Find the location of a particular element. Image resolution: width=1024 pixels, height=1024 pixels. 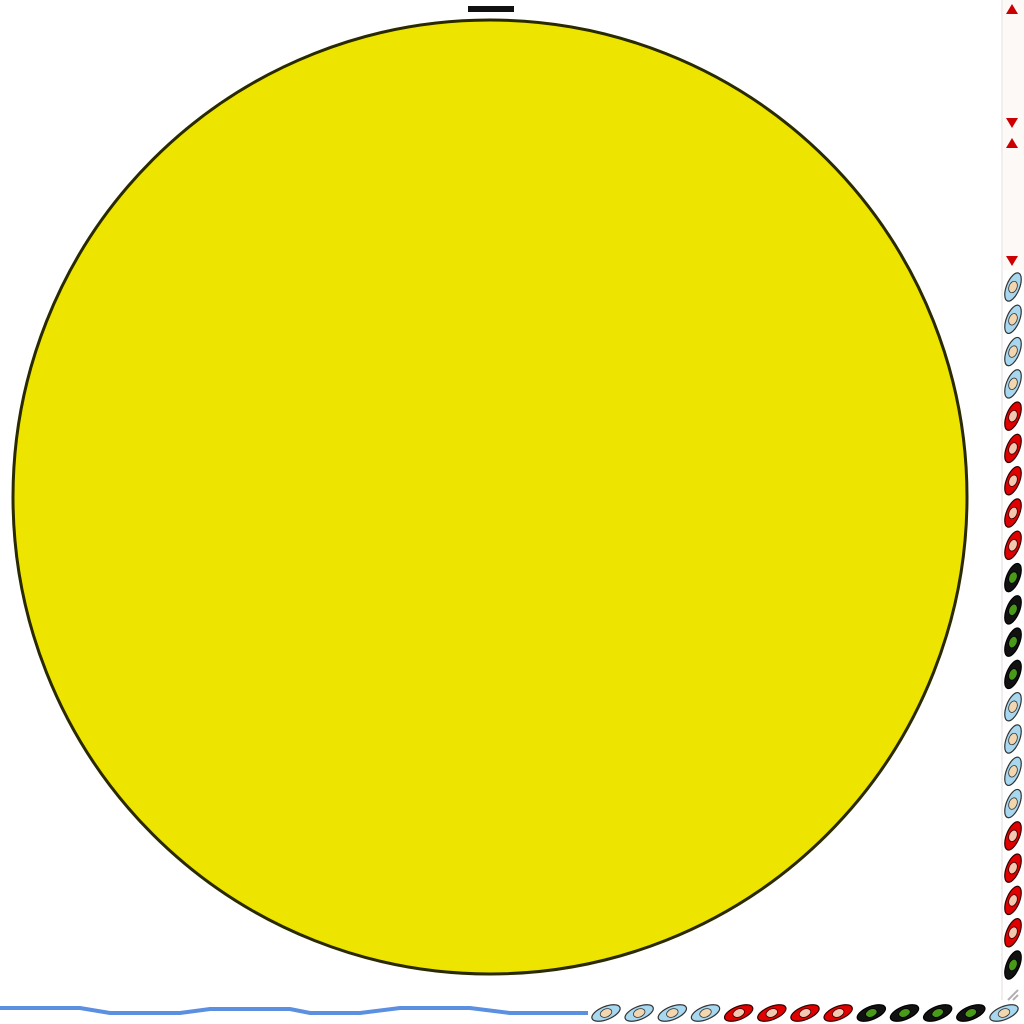

bottom-seed-strip is located at coordinates (805, 1012).